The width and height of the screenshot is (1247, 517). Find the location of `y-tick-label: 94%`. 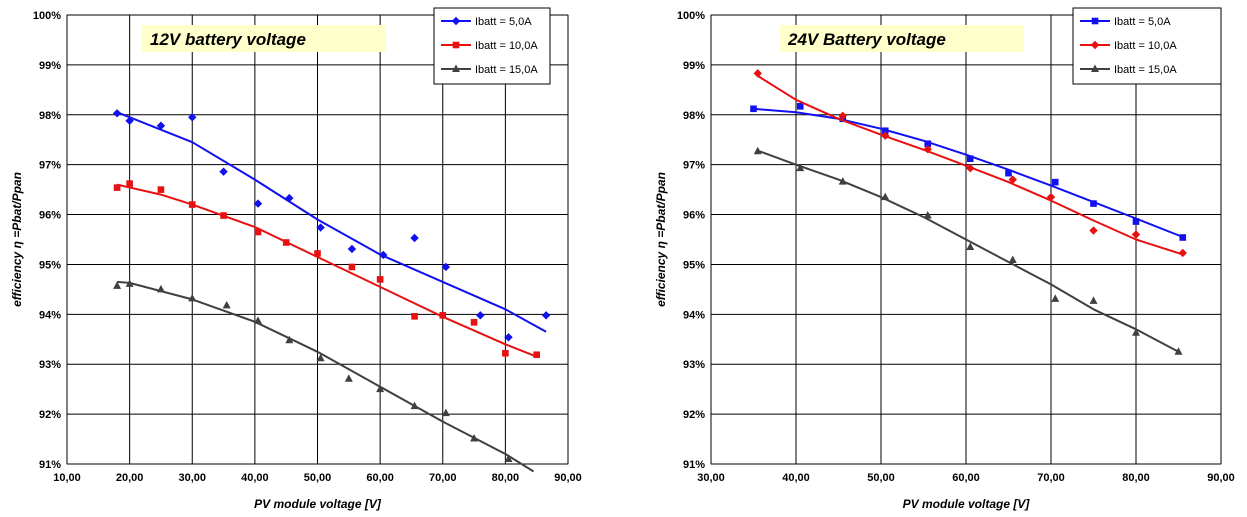

y-tick-label: 94% is located at coordinates (694, 315).